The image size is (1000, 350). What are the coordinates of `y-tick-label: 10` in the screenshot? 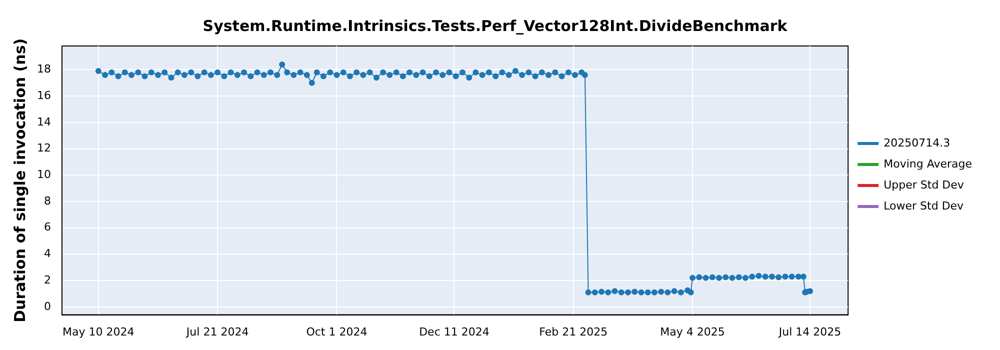 It's located at (43, 174).